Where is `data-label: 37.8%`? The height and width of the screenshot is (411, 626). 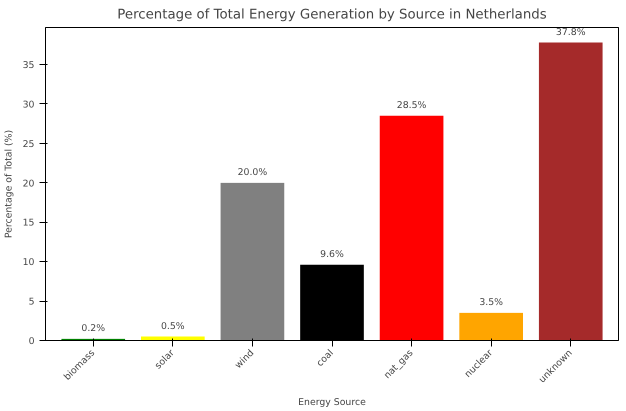
data-label: 37.8% is located at coordinates (571, 32).